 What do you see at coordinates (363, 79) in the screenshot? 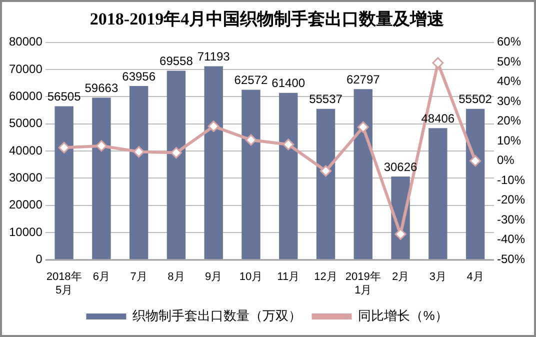
I see `data-label: 62797` at bounding box center [363, 79].